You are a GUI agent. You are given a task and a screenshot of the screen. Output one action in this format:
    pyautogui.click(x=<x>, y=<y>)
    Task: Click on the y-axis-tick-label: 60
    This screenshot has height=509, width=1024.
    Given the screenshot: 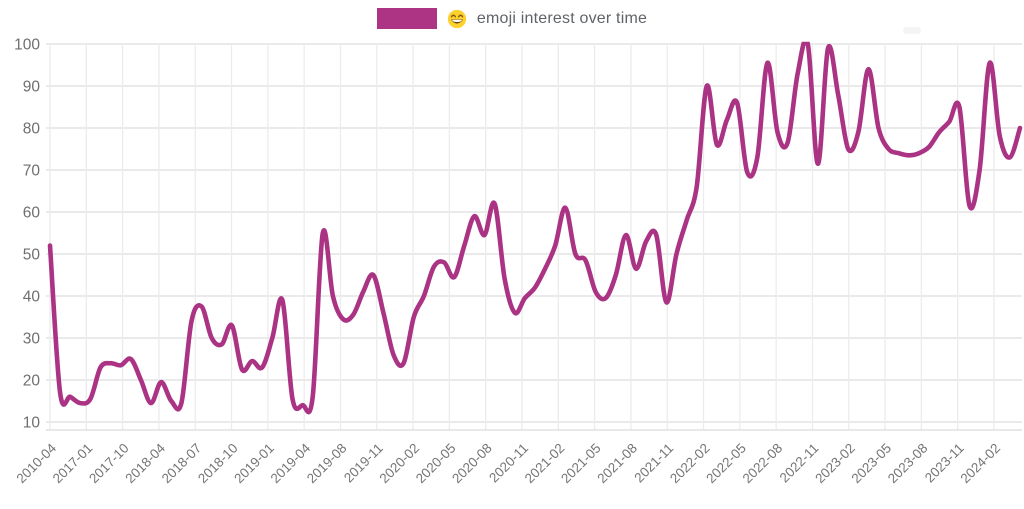 What is the action you would take?
    pyautogui.click(x=32, y=213)
    